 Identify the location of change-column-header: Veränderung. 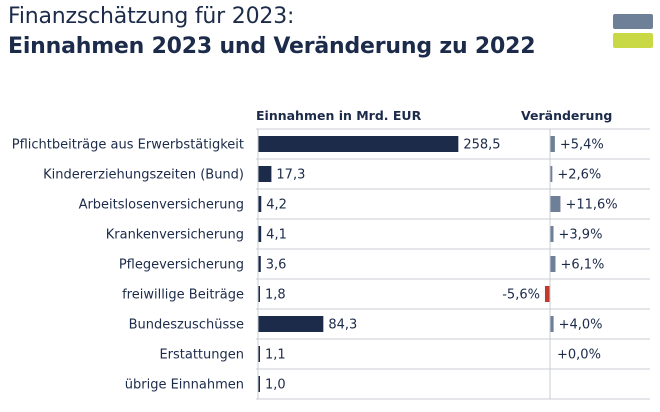
(566, 115).